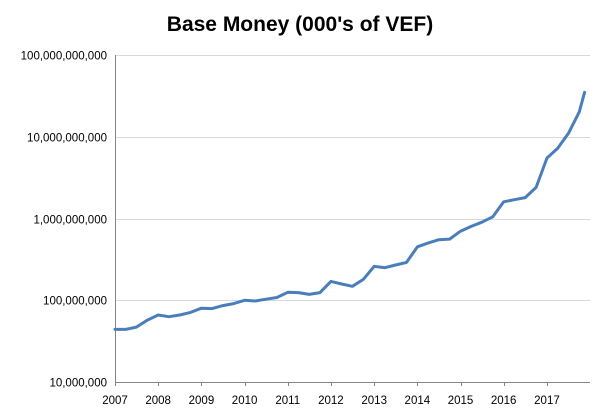 Image resolution: width=602 pixels, height=416 pixels. What do you see at coordinates (78, 384) in the screenshot?
I see `y-tick-label: 10,000,000` at bounding box center [78, 384].